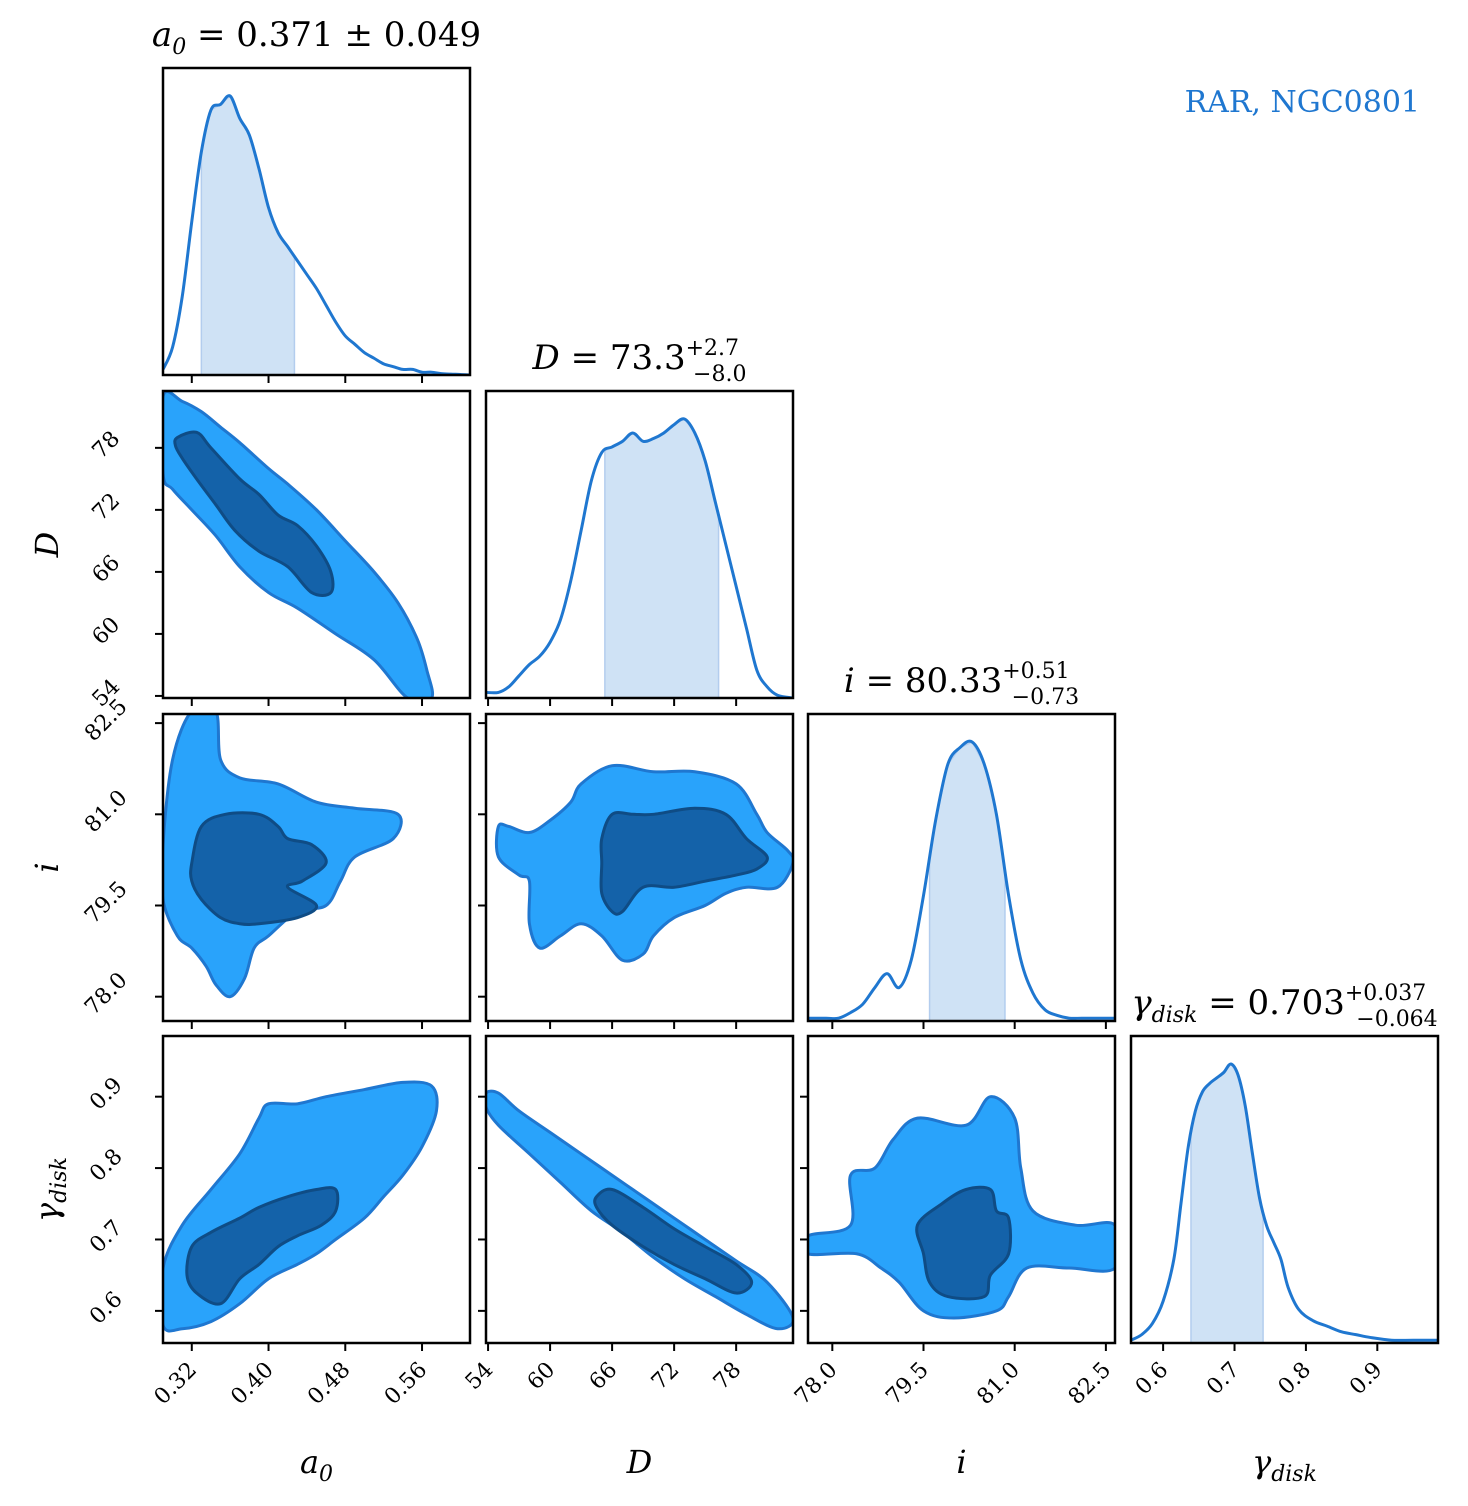 This screenshot has height=1506, width=1468. Describe the element at coordinates (727, 1376) in the screenshot. I see `x-tick-label: 78` at that location.